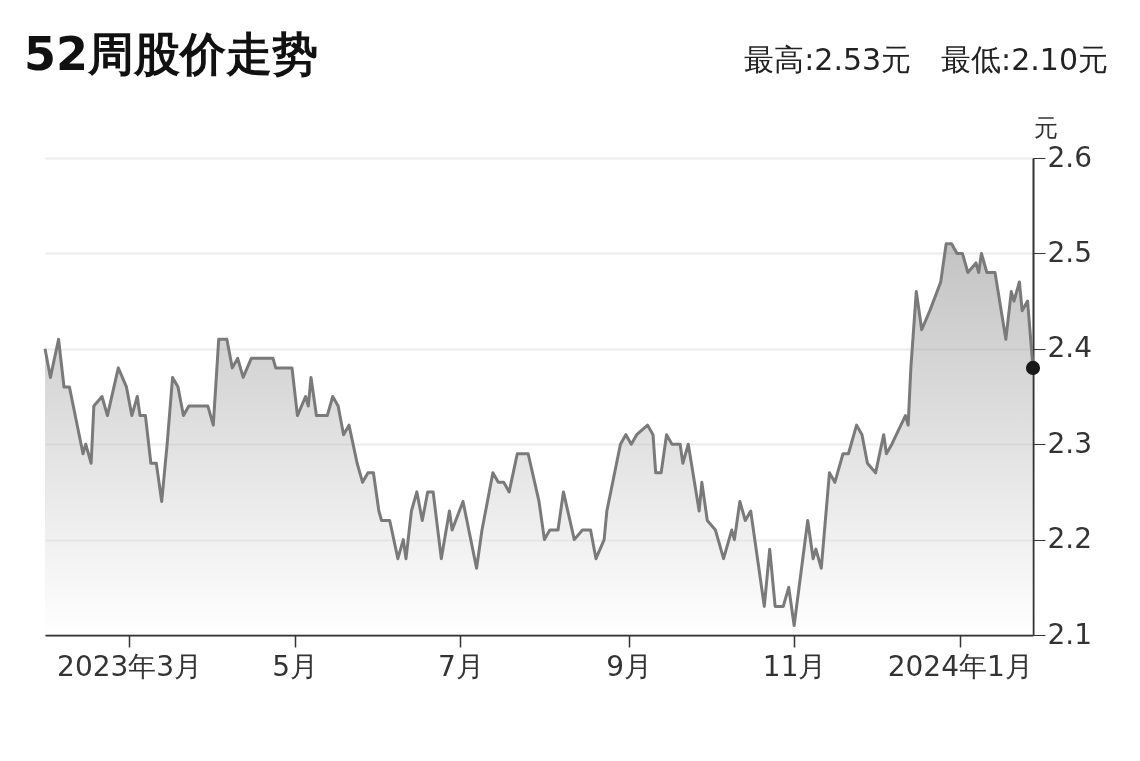 This screenshot has height=761, width=1140. I want to click on y-tick-label: 2.6, so click(1070, 157).